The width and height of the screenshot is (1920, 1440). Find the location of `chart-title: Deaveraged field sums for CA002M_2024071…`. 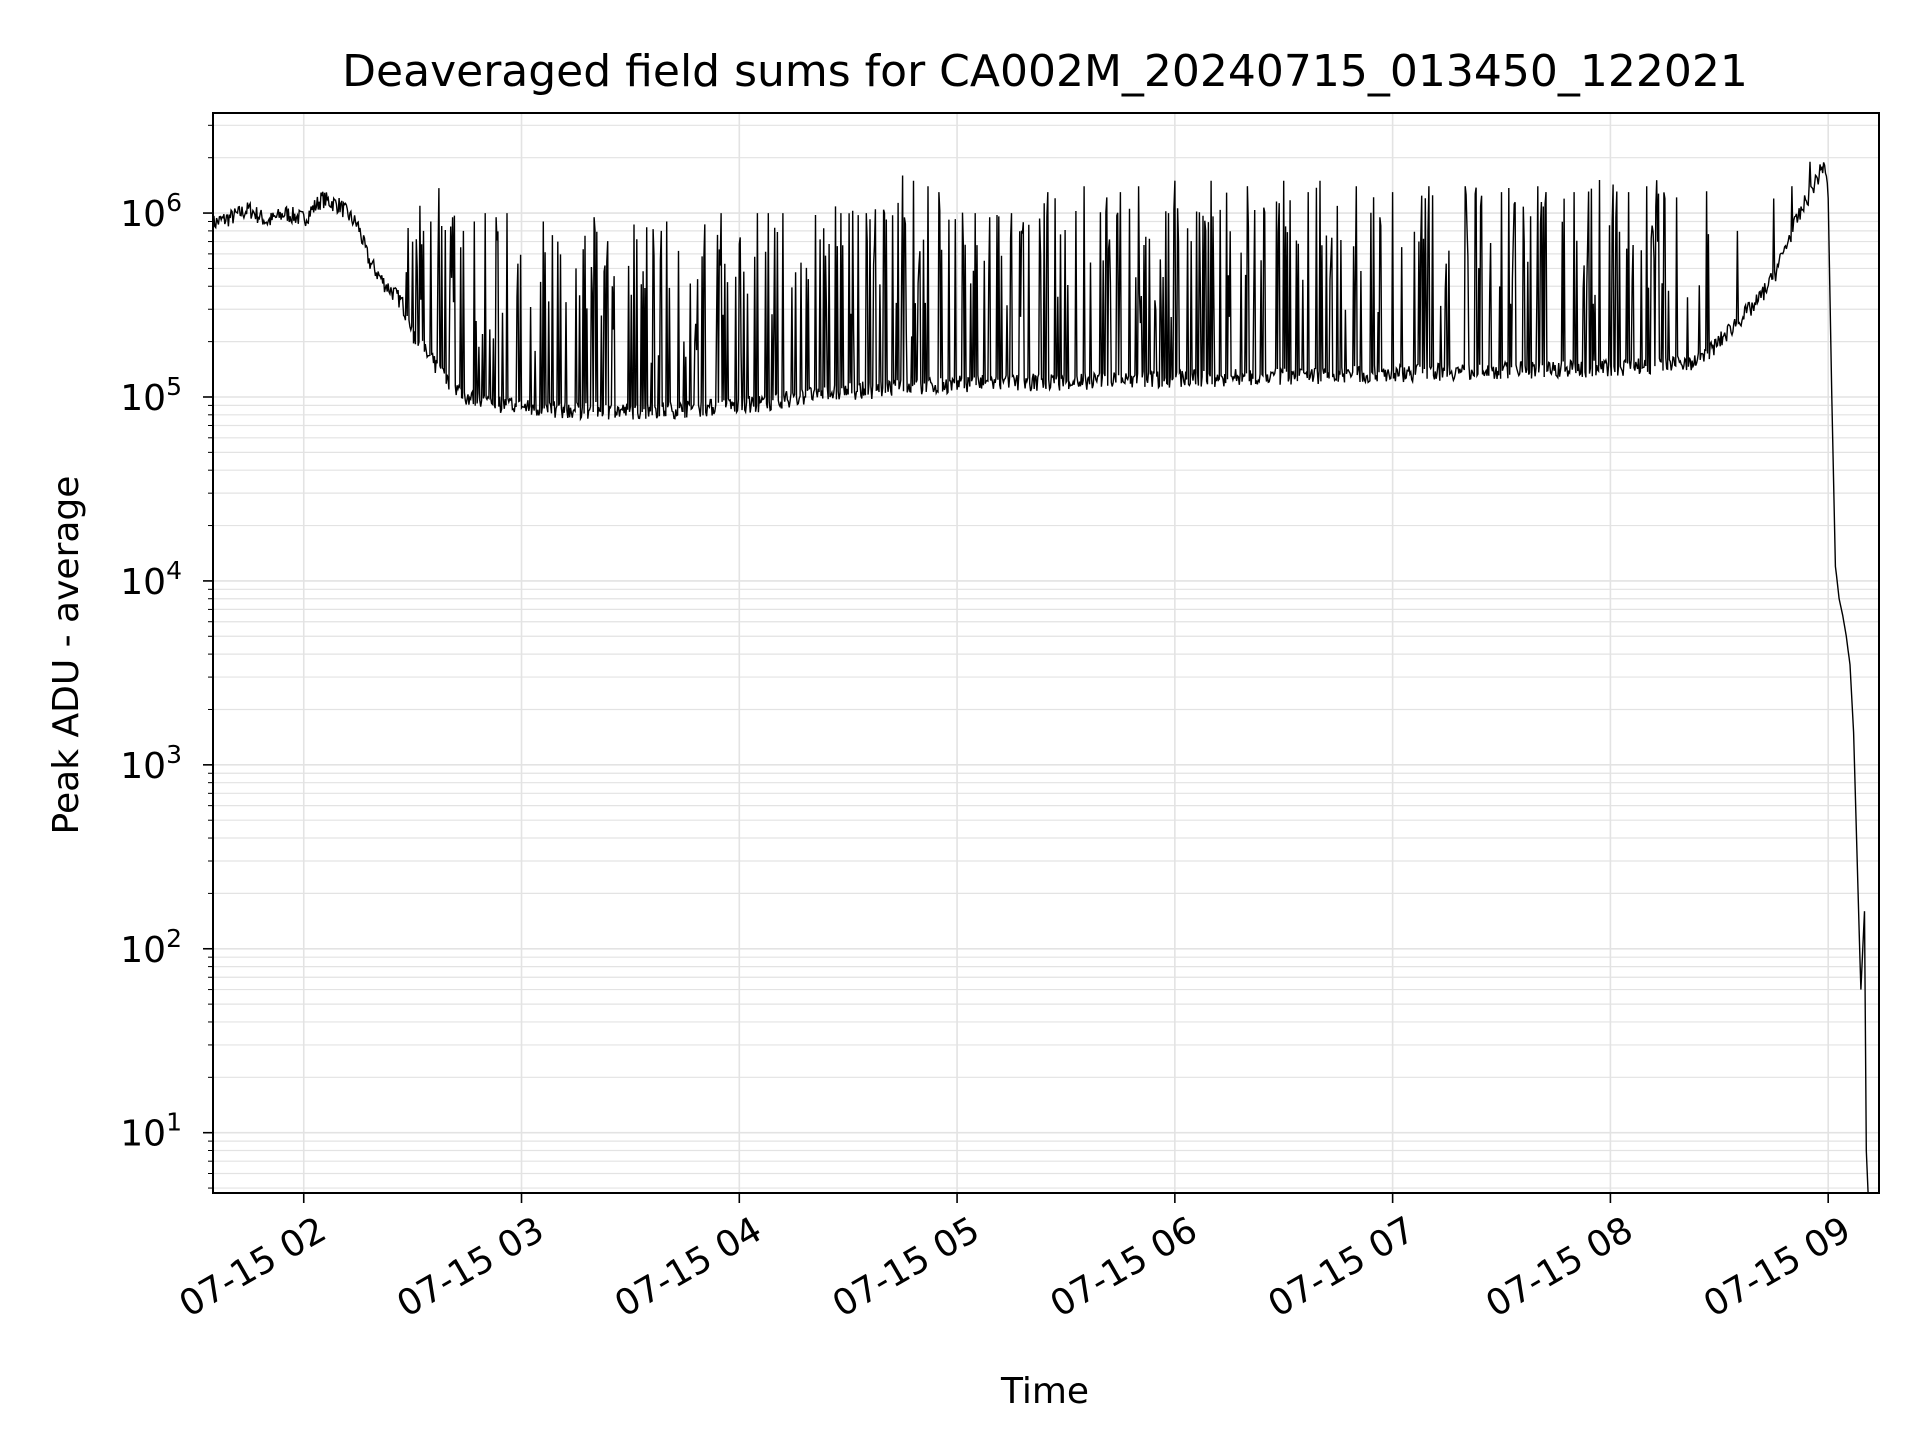

chart-title: Deaveraged field sums for CA002M_2024071… is located at coordinates (1045, 71).